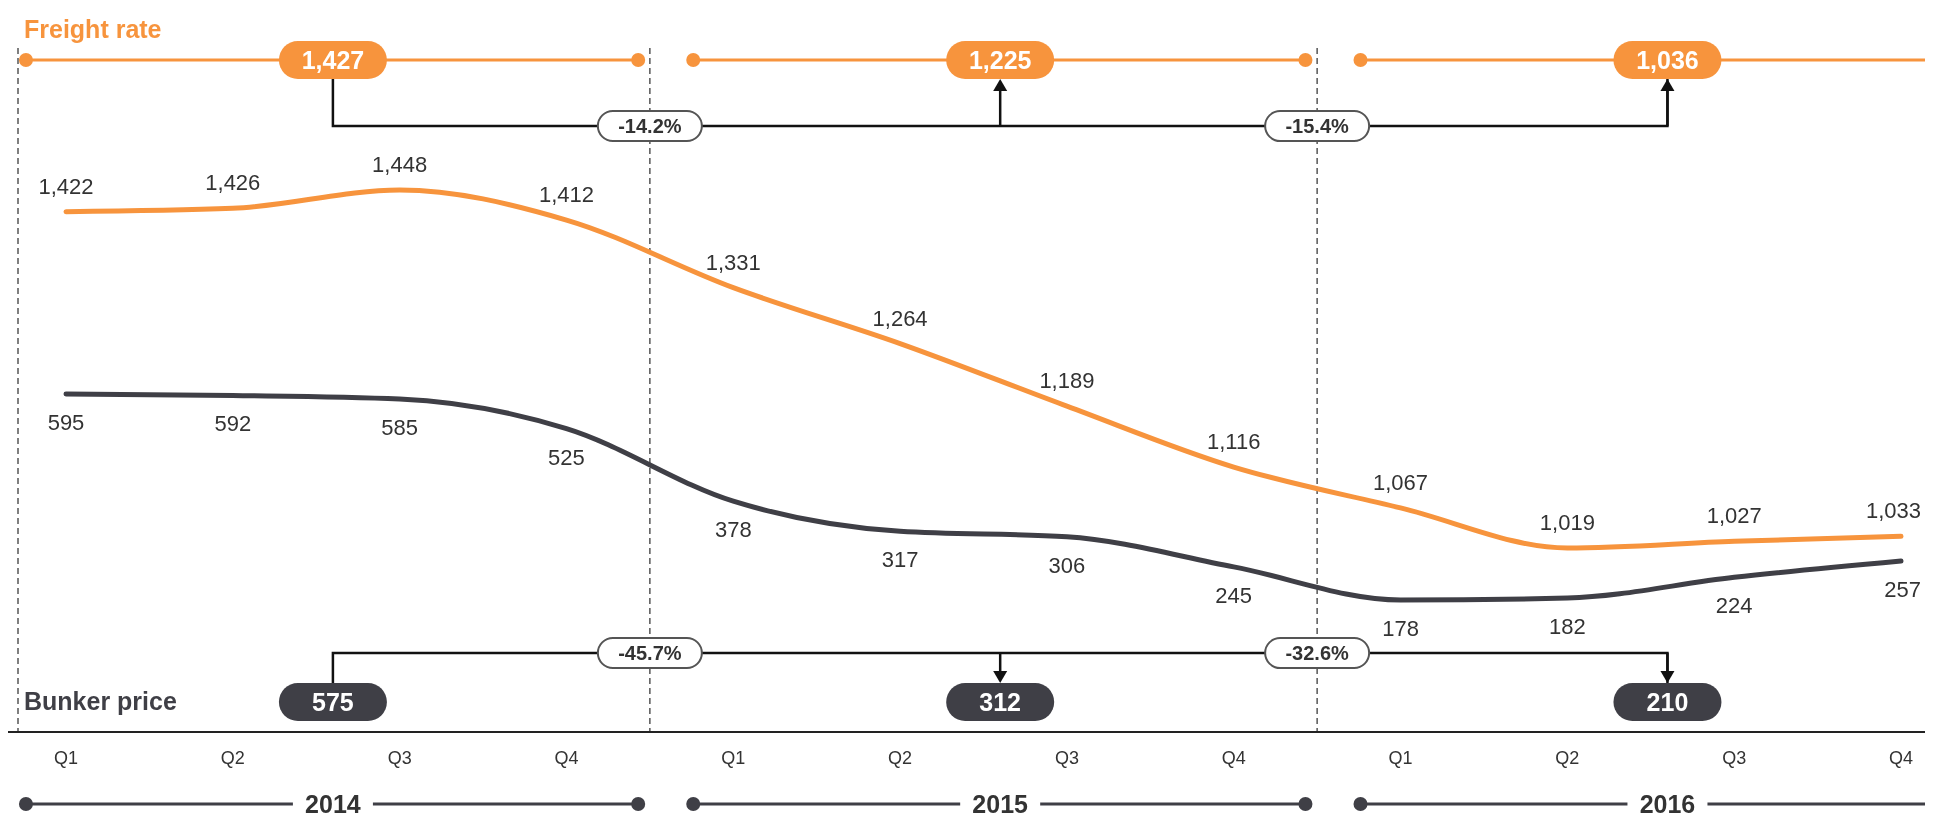  What do you see at coordinates (566, 195) in the screenshot?
I see `data-label: 1,412` at bounding box center [566, 195].